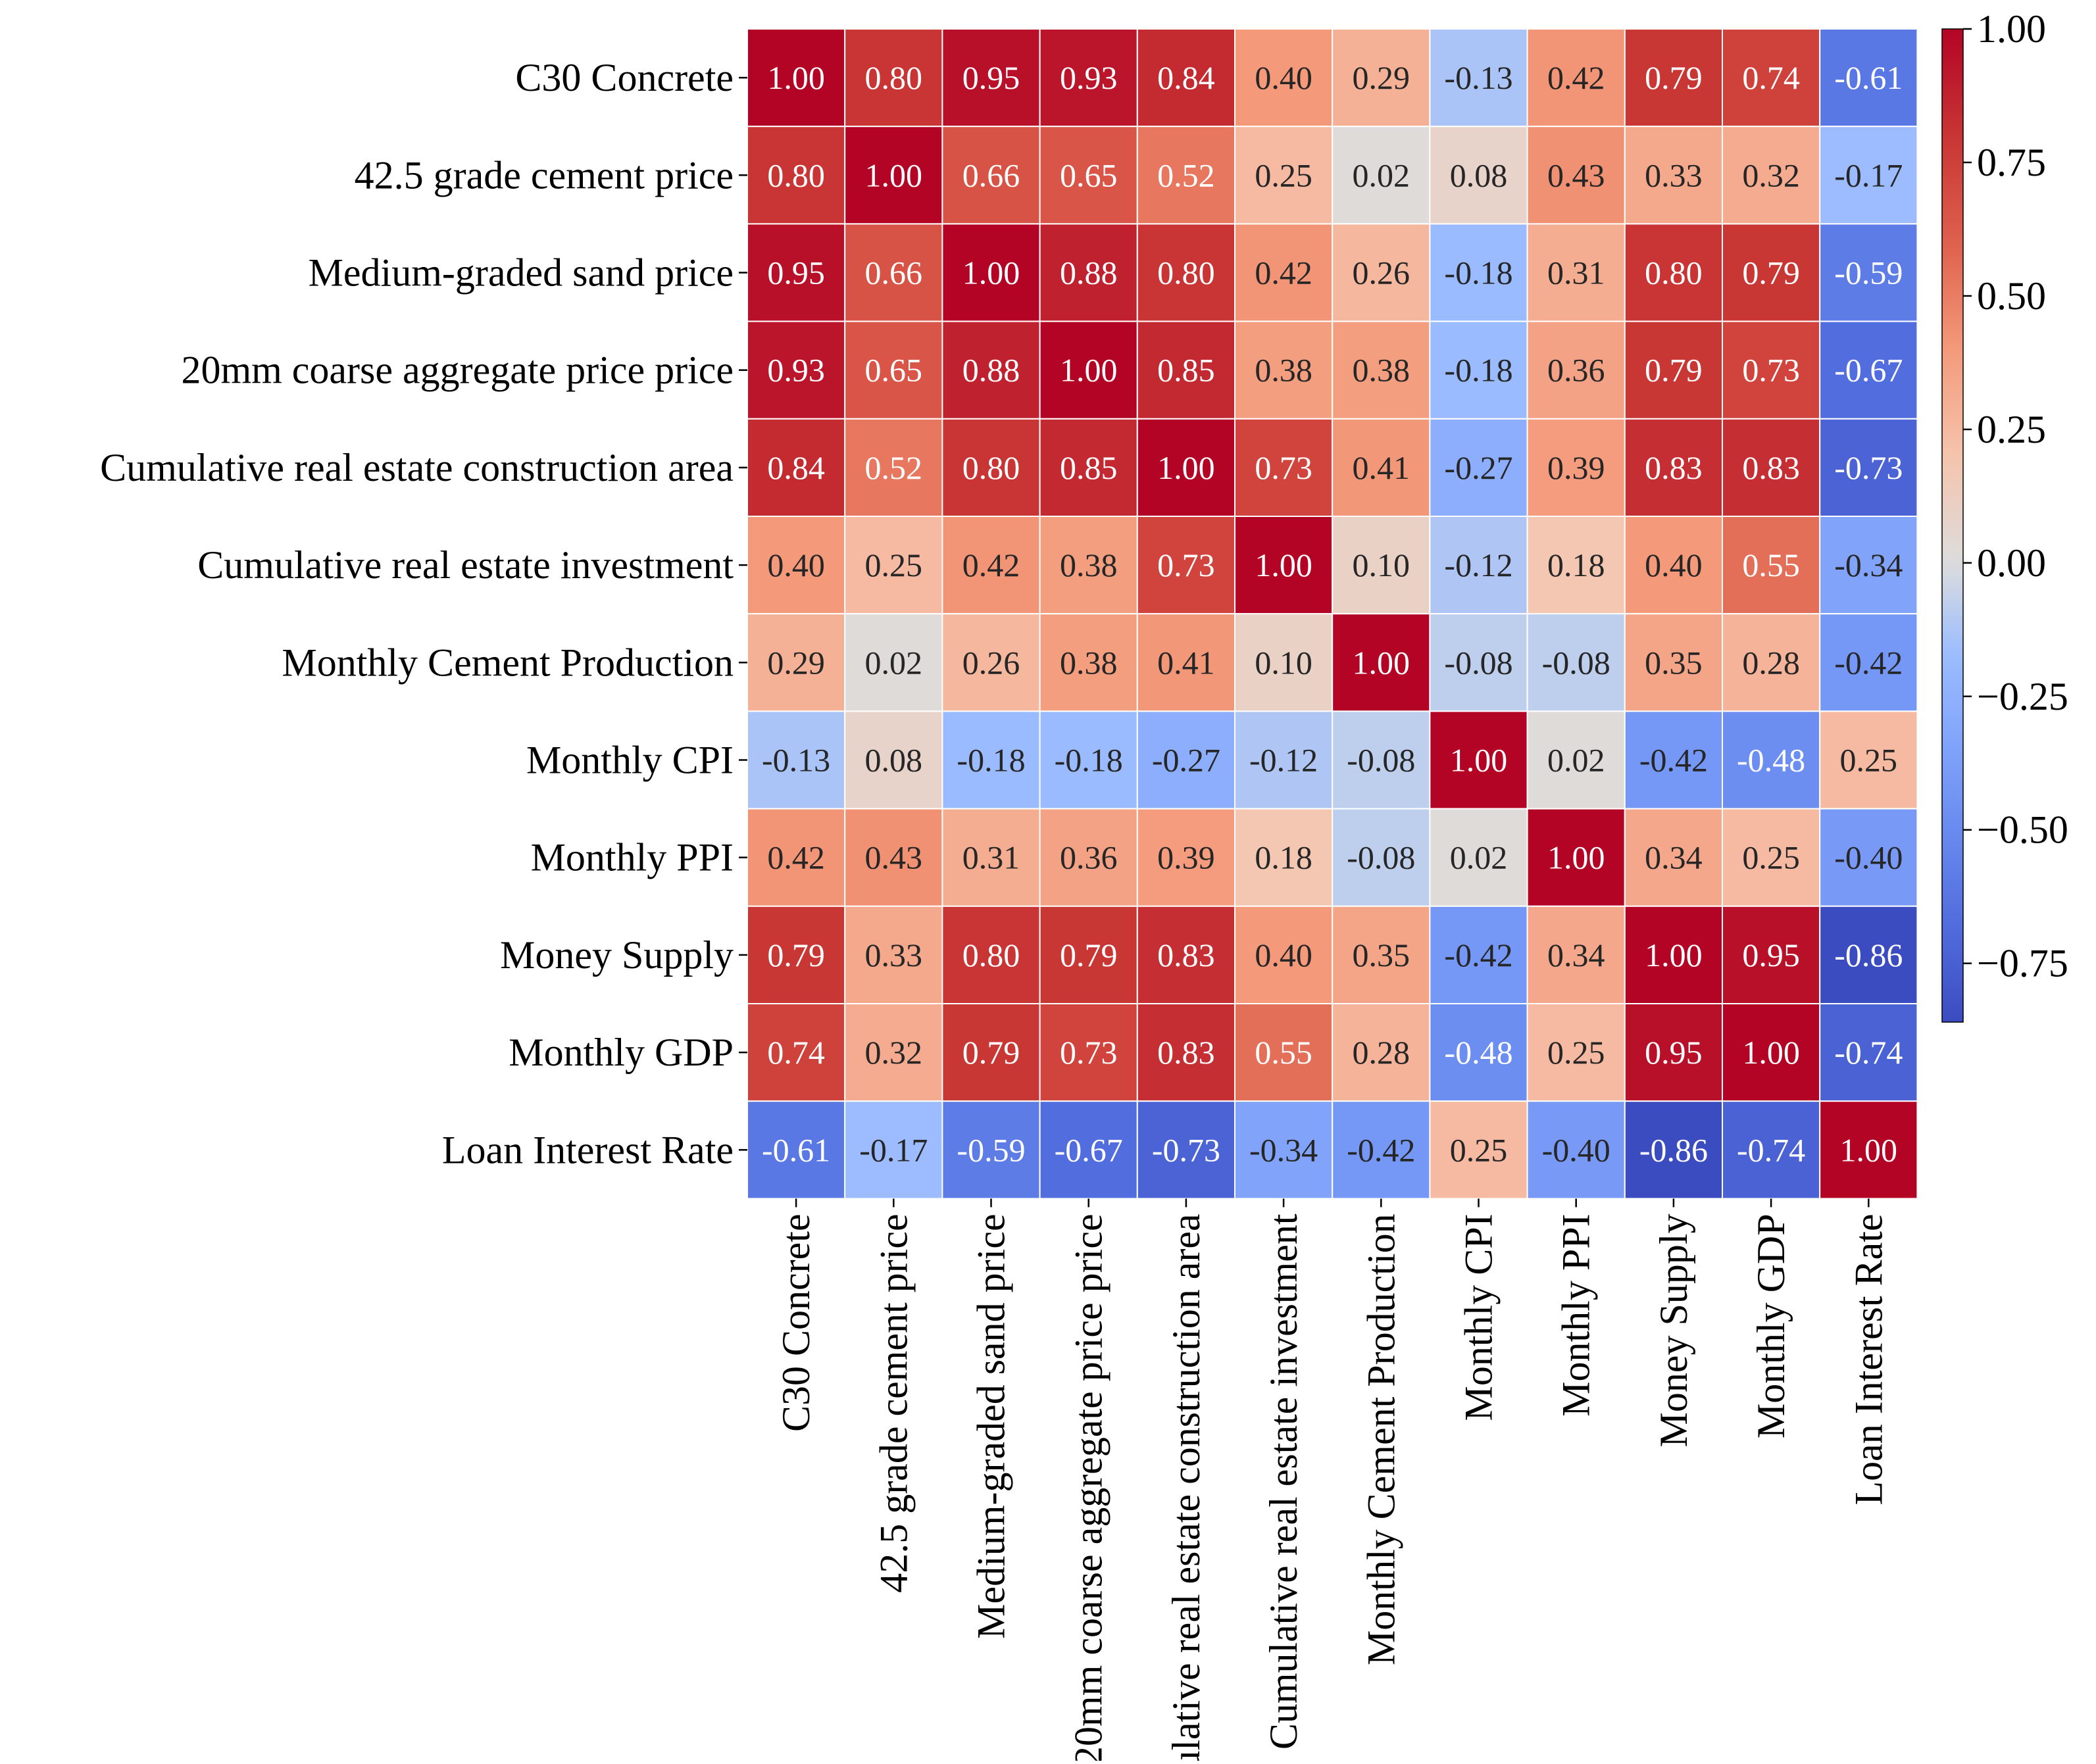 This screenshot has height=1764, width=2096. Describe the element at coordinates (1186, 1052) in the screenshot. I see `cell-value-10-4: 0.83` at that location.